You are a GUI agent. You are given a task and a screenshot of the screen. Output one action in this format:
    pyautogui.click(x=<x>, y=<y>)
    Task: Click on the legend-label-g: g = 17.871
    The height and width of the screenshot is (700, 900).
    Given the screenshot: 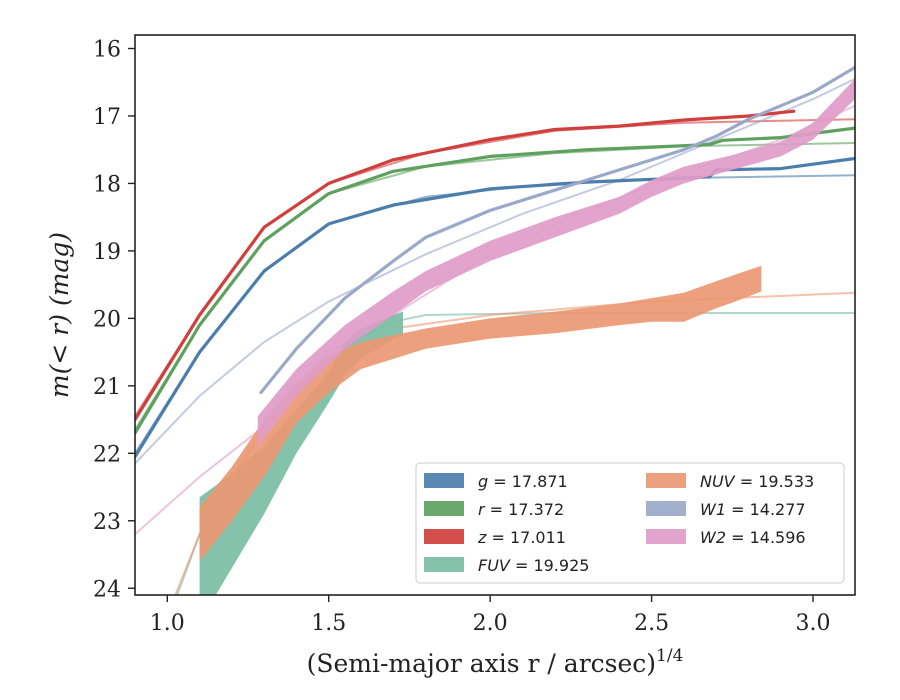 What is the action you would take?
    pyautogui.click(x=523, y=481)
    